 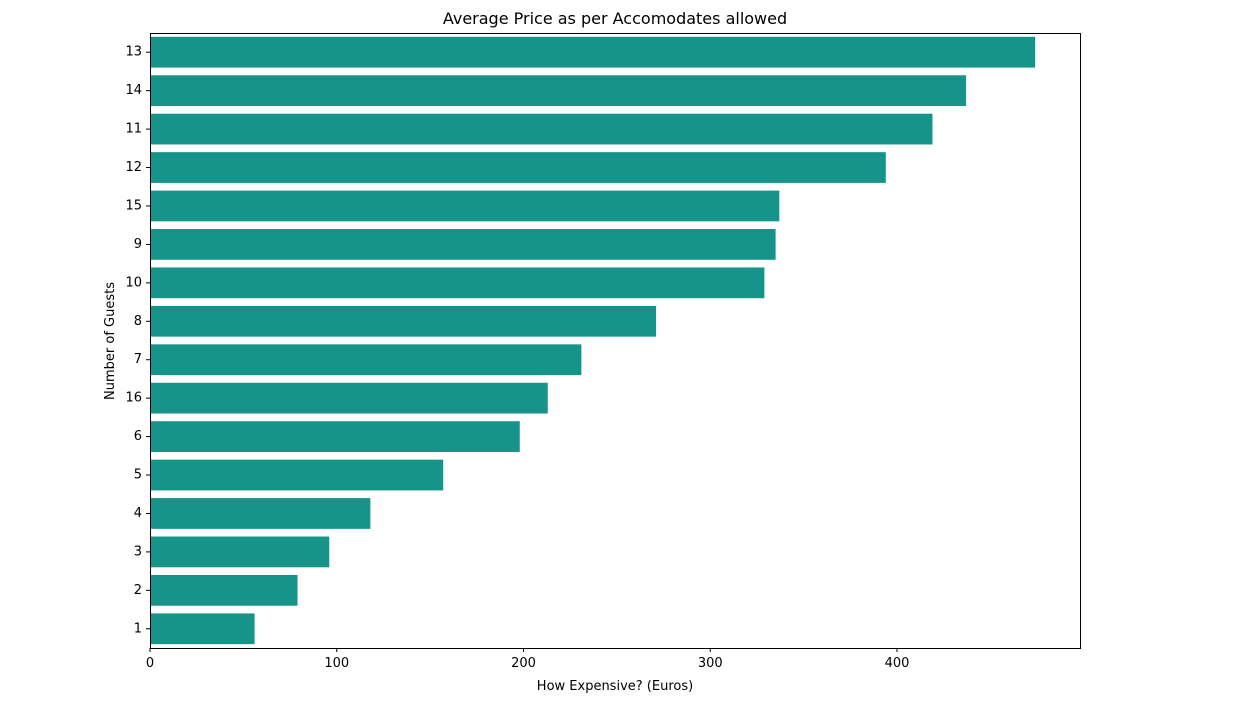 I want to click on y-tick-label: 12, so click(x=133, y=167).